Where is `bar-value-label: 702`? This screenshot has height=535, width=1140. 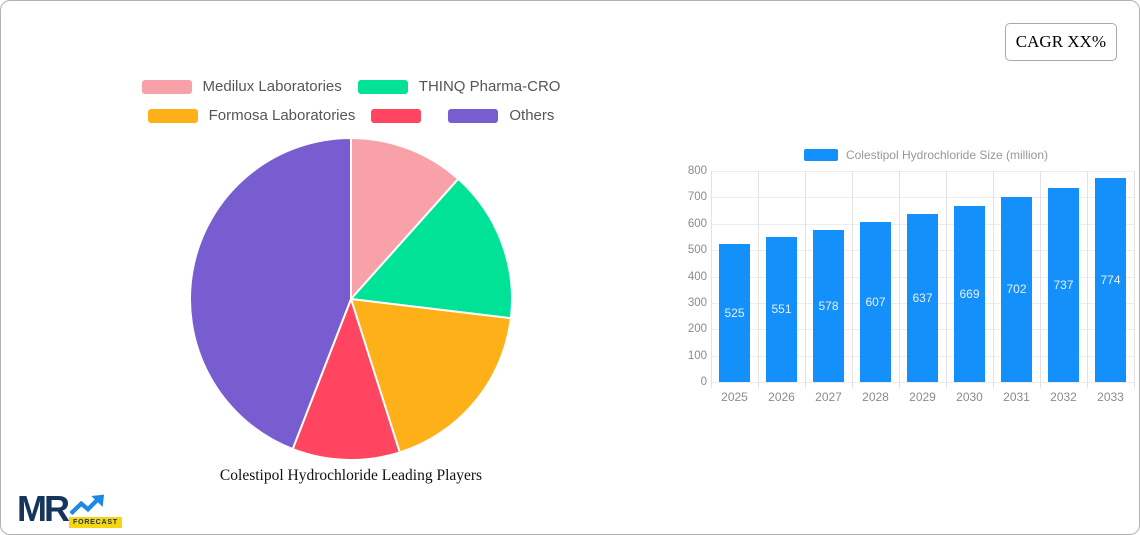
bar-value-label: 702 is located at coordinates (1016, 289).